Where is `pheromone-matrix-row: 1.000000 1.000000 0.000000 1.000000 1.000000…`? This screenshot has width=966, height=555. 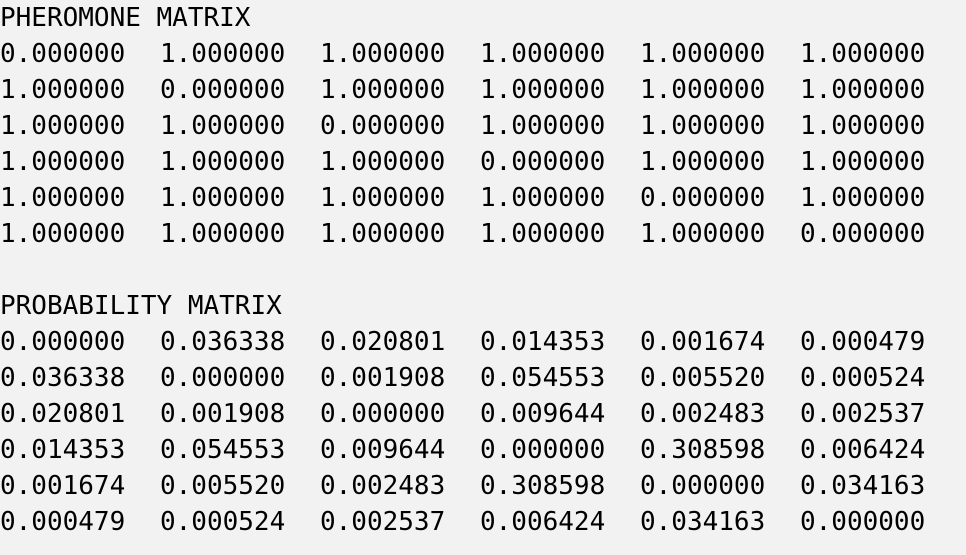
pheromone-matrix-row: 1.000000 1.000000 0.000000 1.000000 1.000000… is located at coordinates (483, 126).